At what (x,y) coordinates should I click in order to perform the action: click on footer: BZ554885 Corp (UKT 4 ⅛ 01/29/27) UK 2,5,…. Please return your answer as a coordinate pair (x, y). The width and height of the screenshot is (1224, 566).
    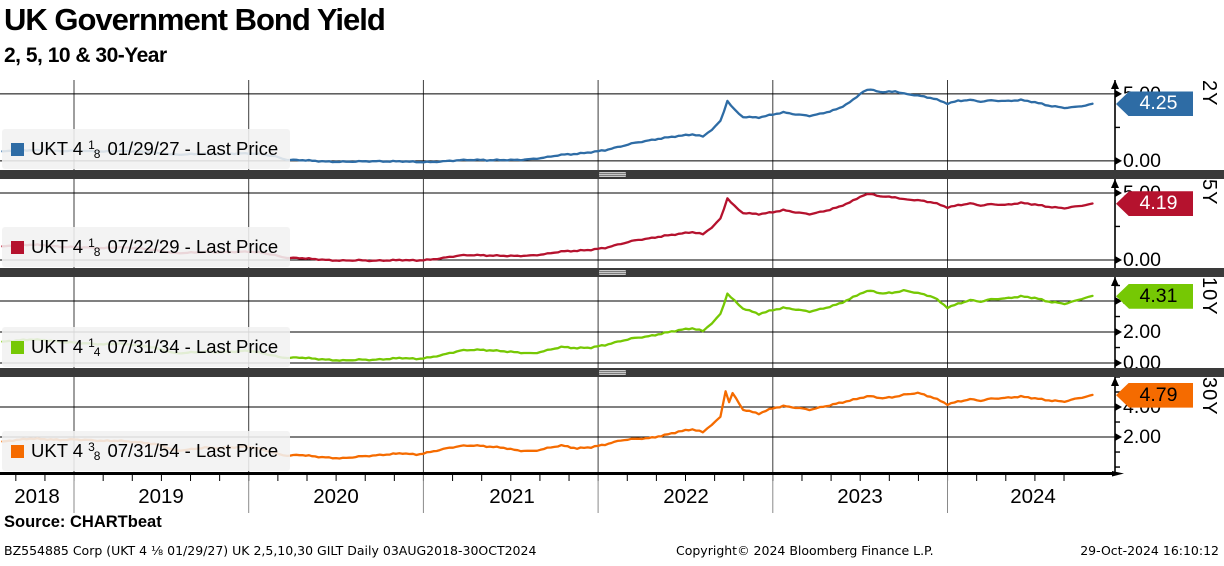
    Looking at the image, I should click on (612, 553).